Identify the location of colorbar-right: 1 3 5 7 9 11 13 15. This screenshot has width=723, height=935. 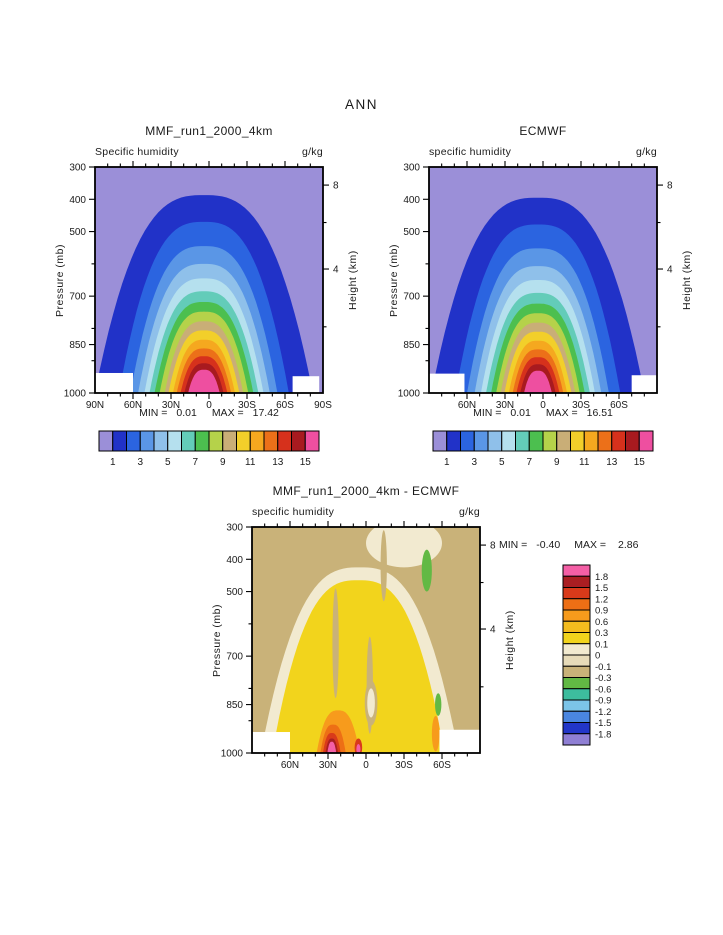
(543, 449).